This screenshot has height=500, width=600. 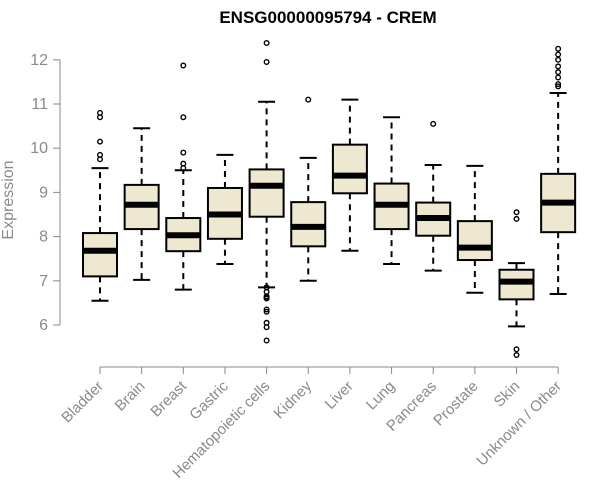 What do you see at coordinates (8, 199) in the screenshot?
I see `y-axis-label: Expression` at bounding box center [8, 199].